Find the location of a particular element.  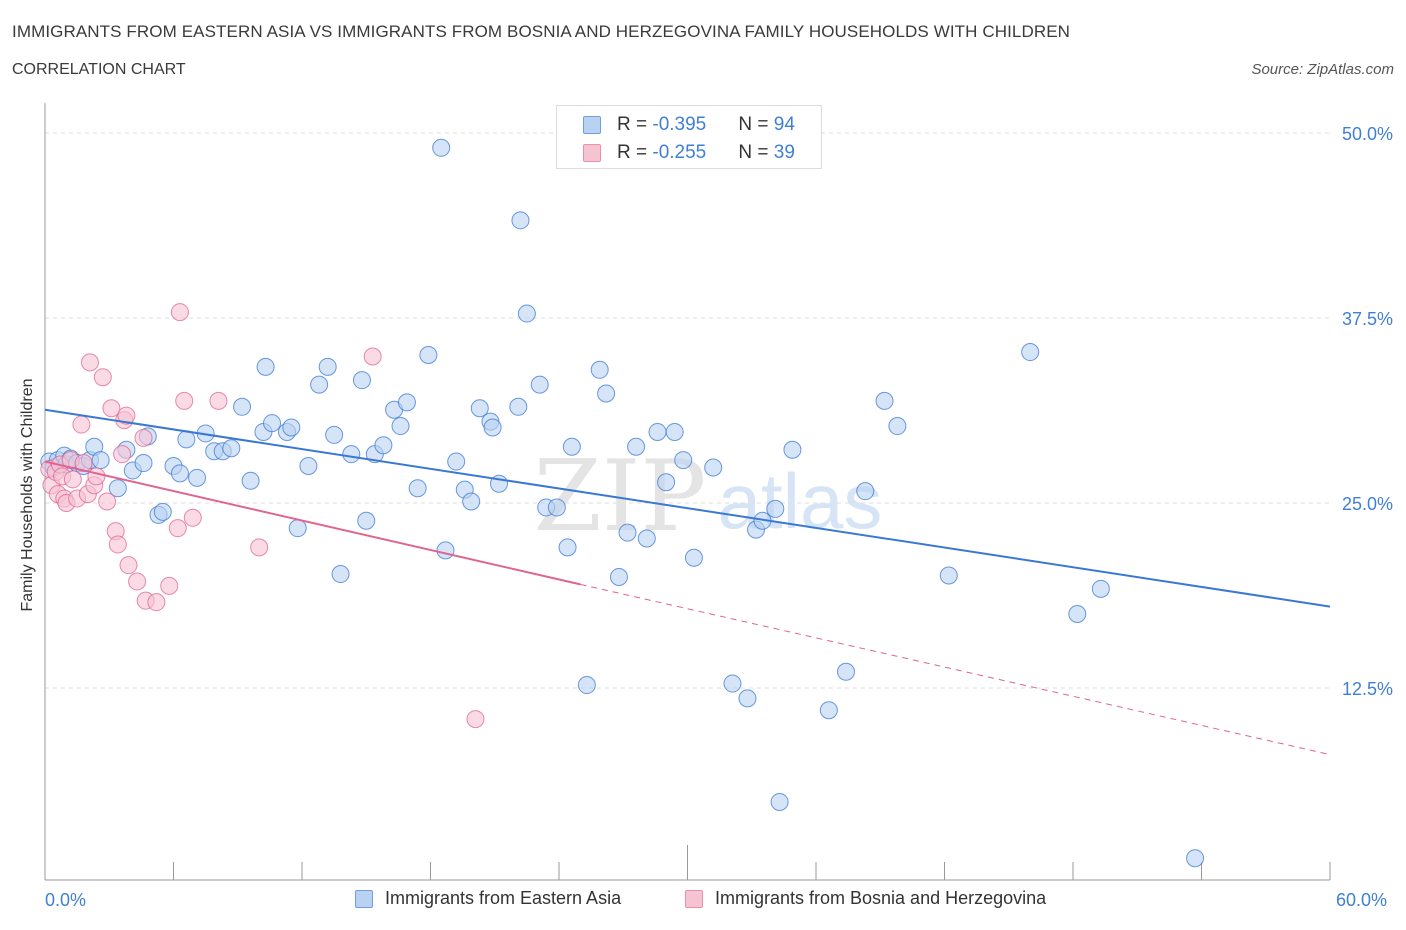

correlation-legend: R = -0.395 N = 94 R = -0.255 N = 39 is located at coordinates (689, 137).